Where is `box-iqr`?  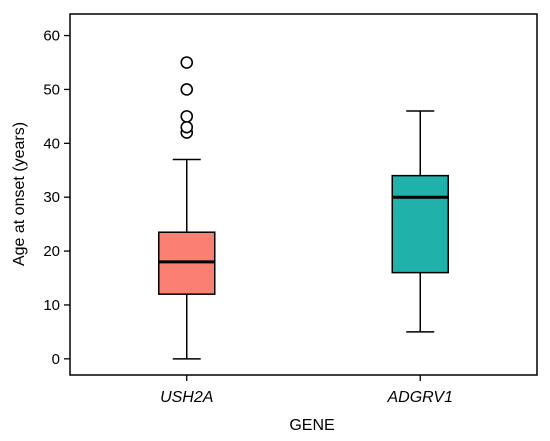
box-iqr is located at coordinates (420, 224).